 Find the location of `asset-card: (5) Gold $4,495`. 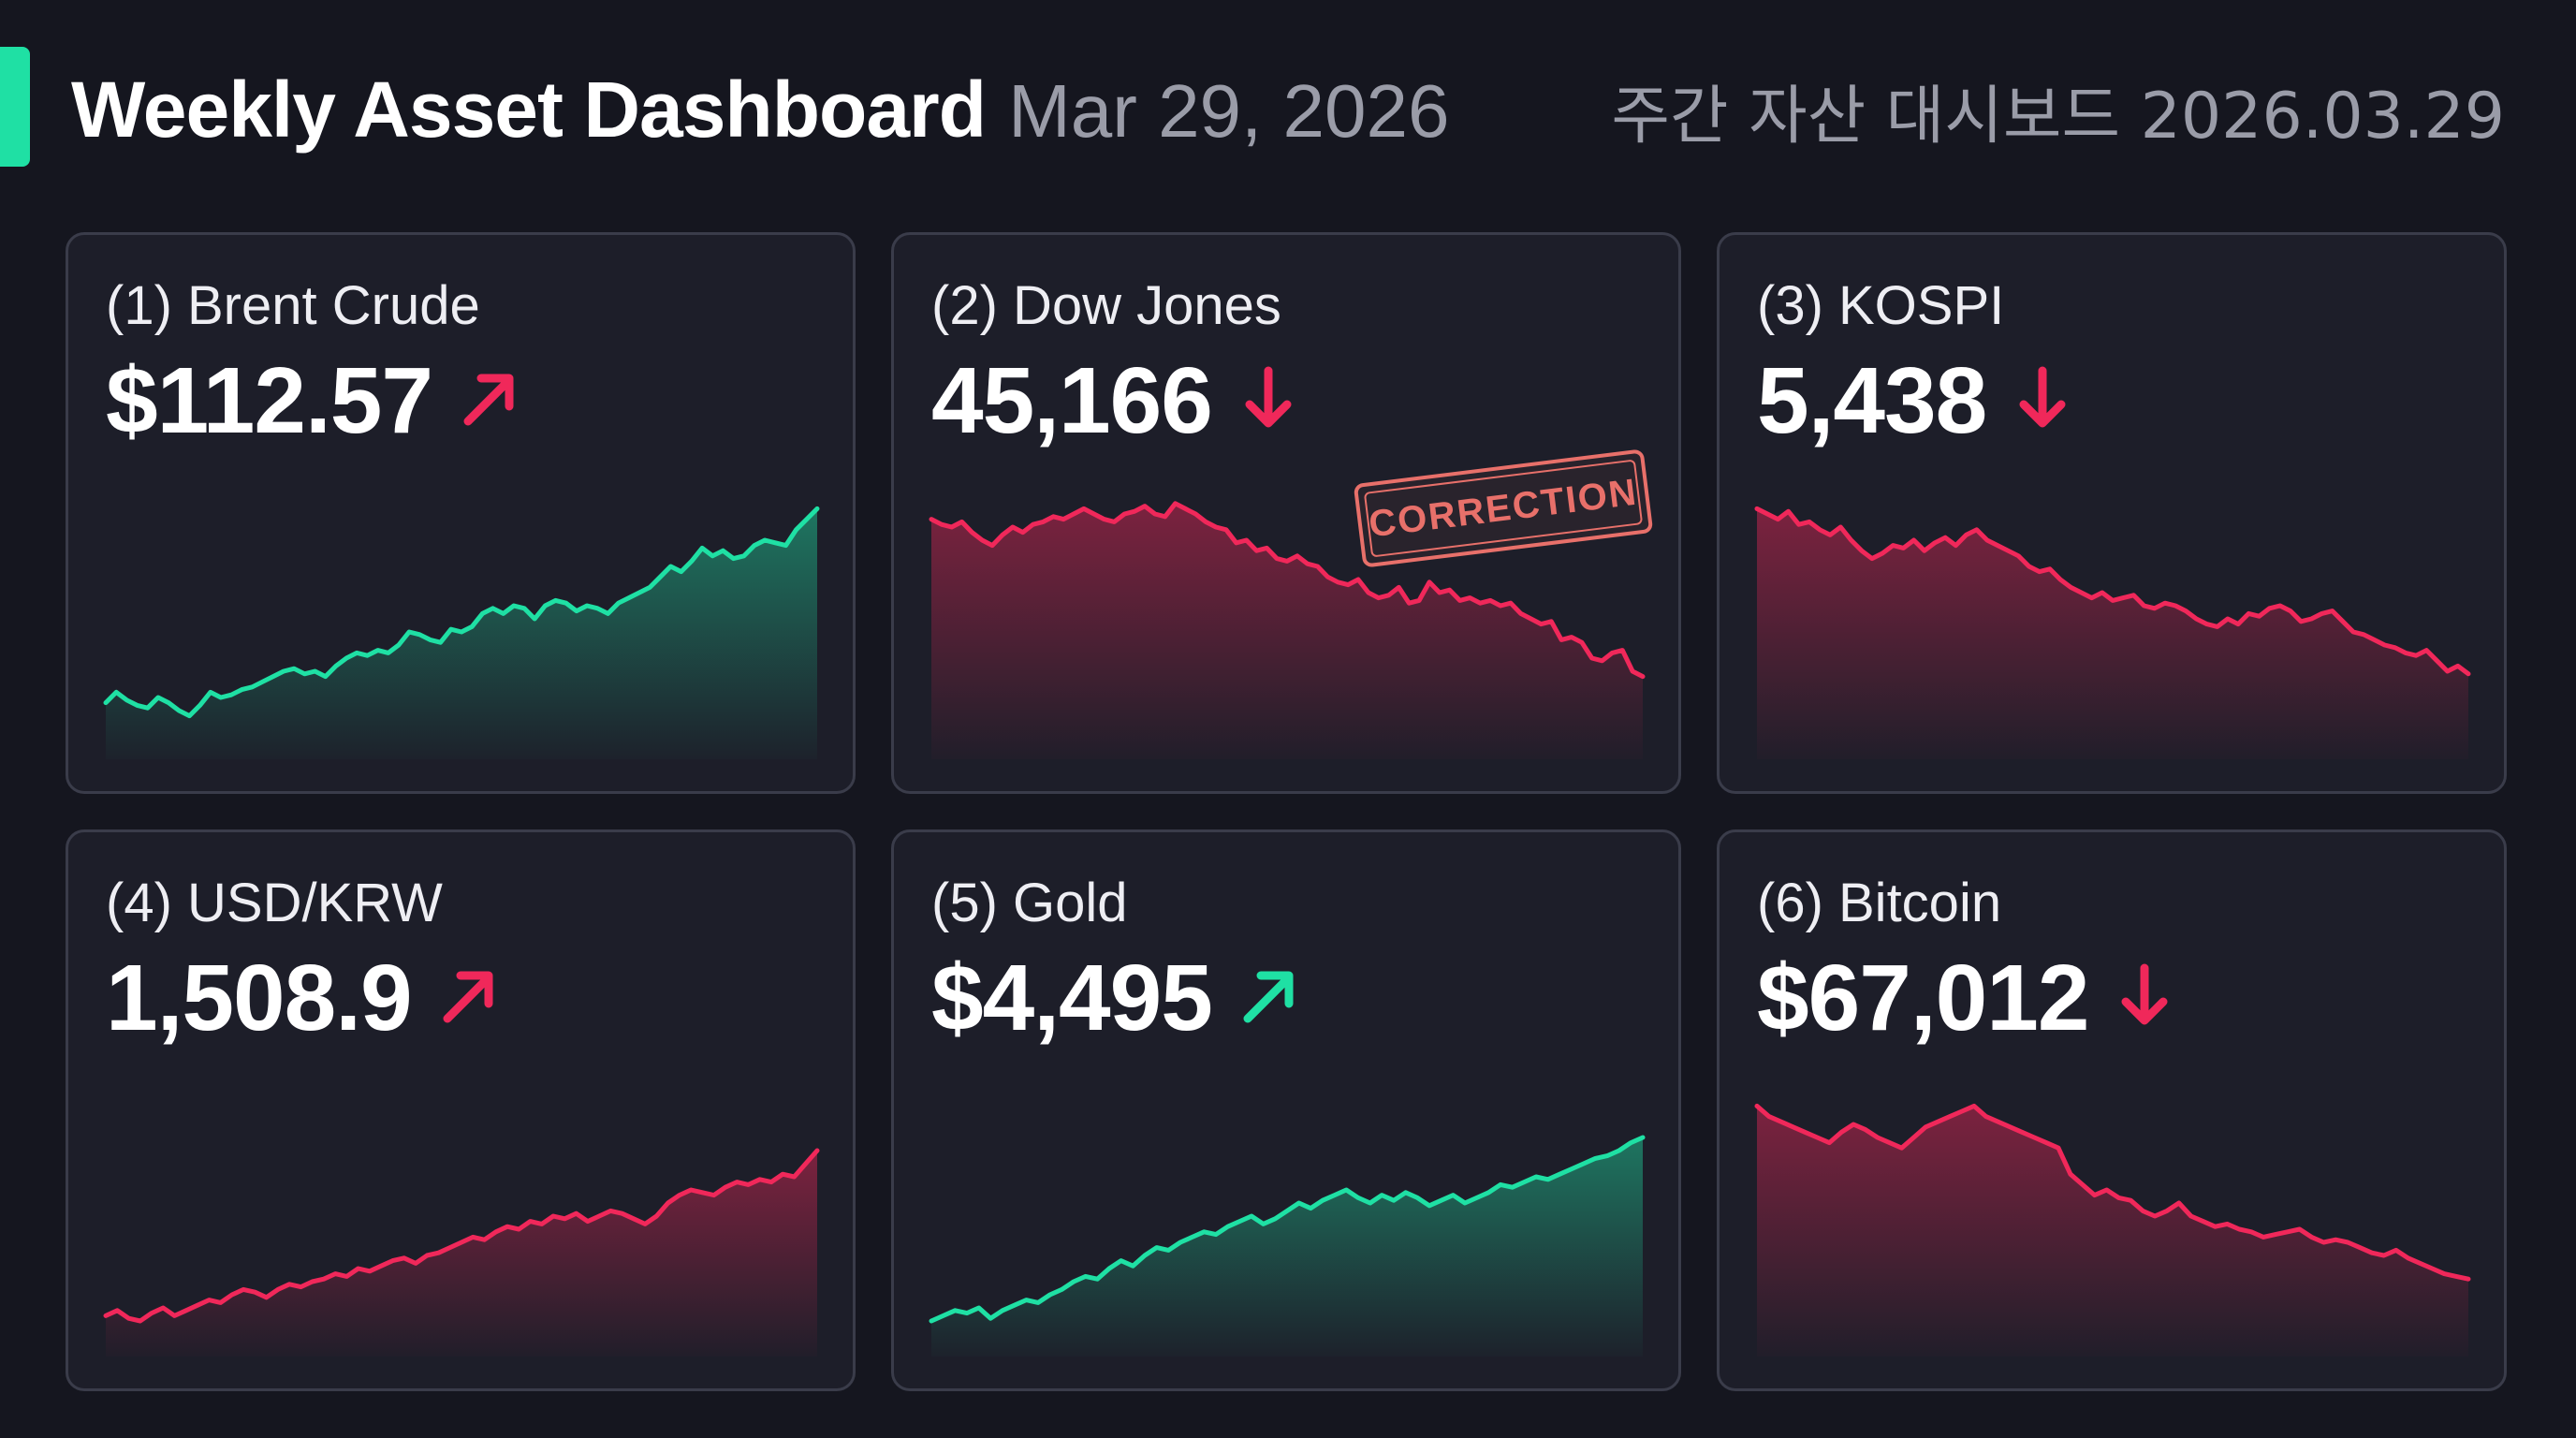

asset-card: (5) Gold $4,495 is located at coordinates (1286, 1110).